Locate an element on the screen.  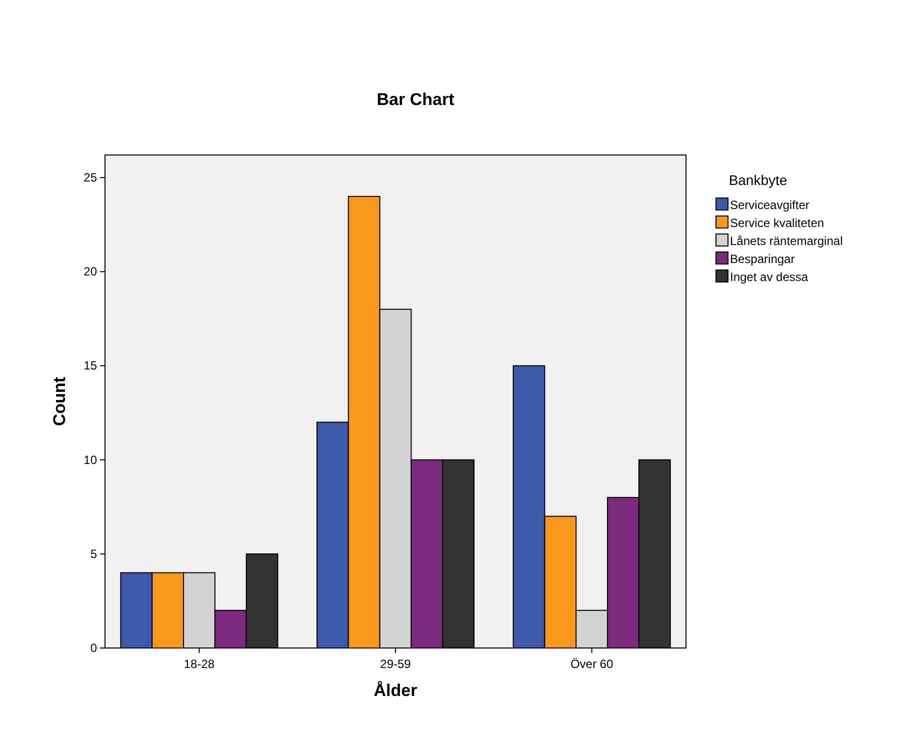
x-tick-label: 18-28 is located at coordinates (199, 664).